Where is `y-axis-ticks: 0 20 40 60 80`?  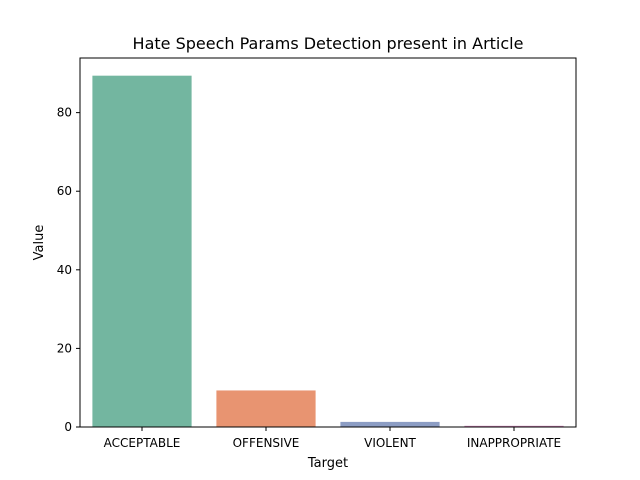 y-axis-ticks: 0 20 40 60 80 is located at coordinates (68, 270).